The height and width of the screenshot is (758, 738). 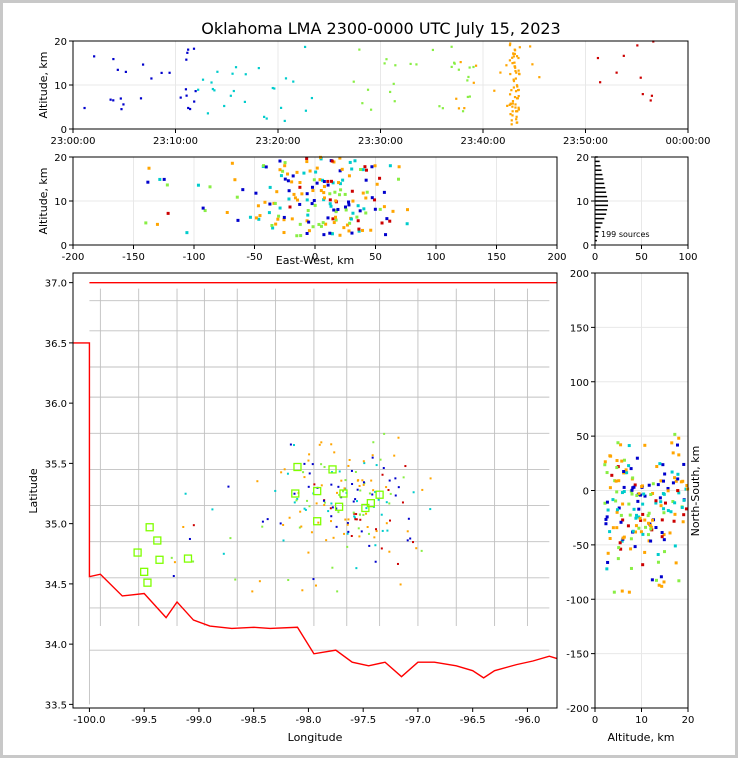 I want to click on latitude-axis-tick-label: 34.0, so click(x=56, y=645).